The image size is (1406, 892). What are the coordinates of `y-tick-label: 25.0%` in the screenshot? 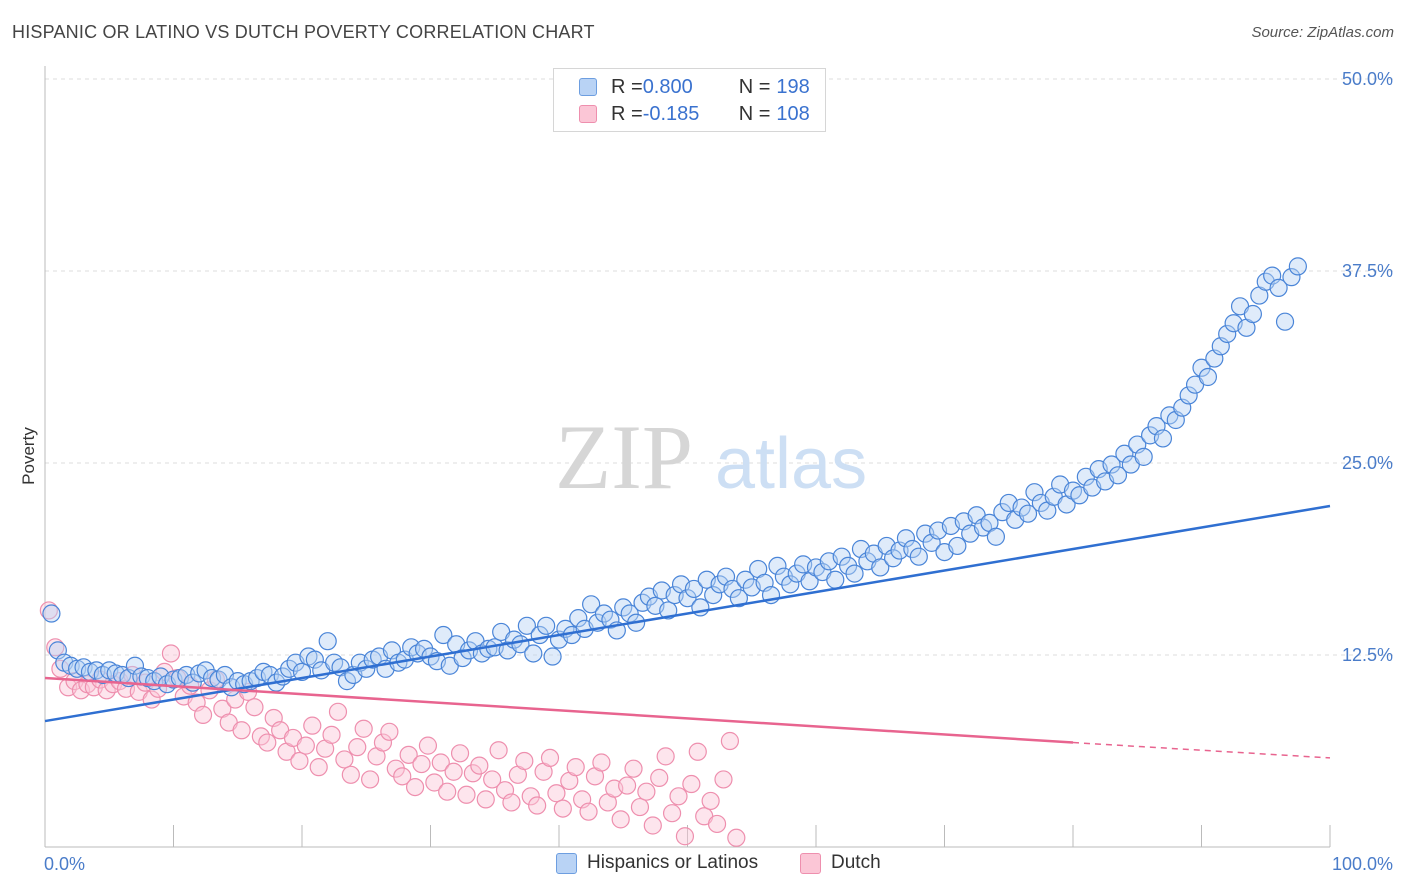 It's located at (1367, 463).